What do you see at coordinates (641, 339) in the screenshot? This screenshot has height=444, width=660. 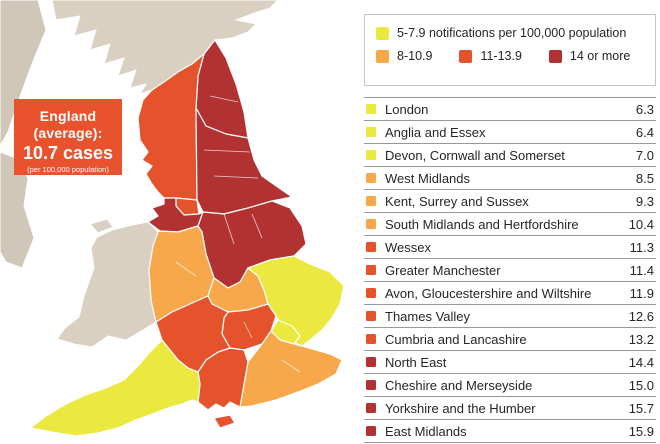 I see `region-value: 13.2` at bounding box center [641, 339].